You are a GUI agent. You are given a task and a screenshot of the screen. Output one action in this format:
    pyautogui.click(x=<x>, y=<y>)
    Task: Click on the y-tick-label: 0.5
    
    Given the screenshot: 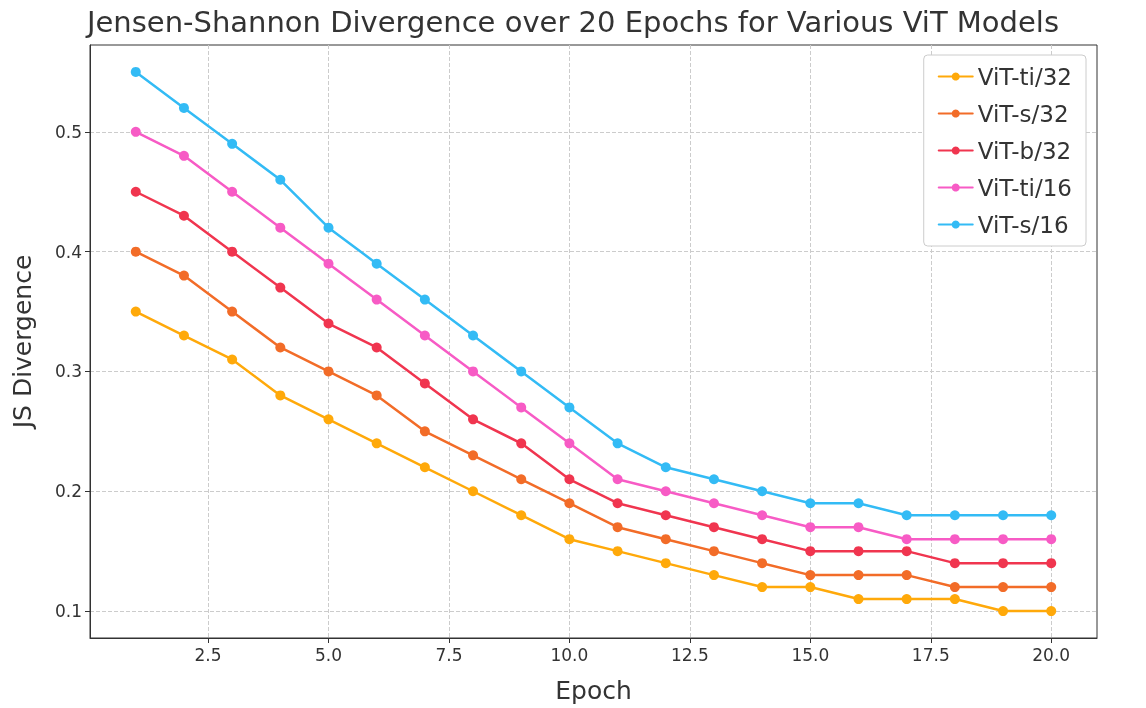 What is the action you would take?
    pyautogui.click(x=68, y=131)
    